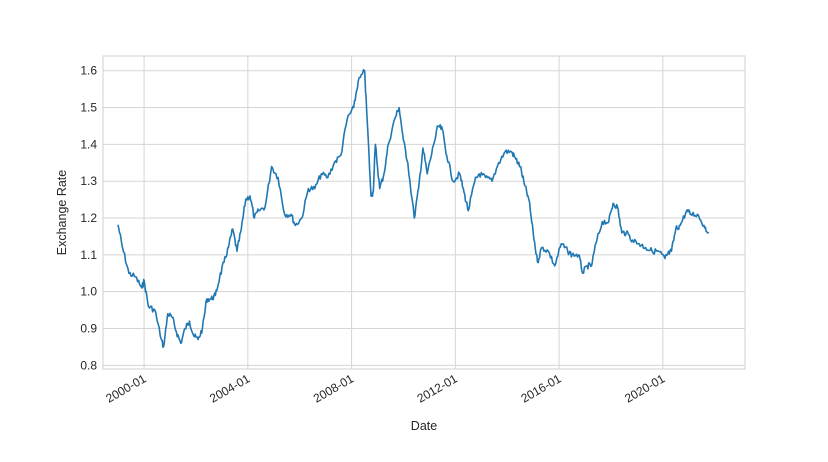 The height and width of the screenshot is (462, 828). I want to click on y-tick-label: 1.0, so click(88, 292).